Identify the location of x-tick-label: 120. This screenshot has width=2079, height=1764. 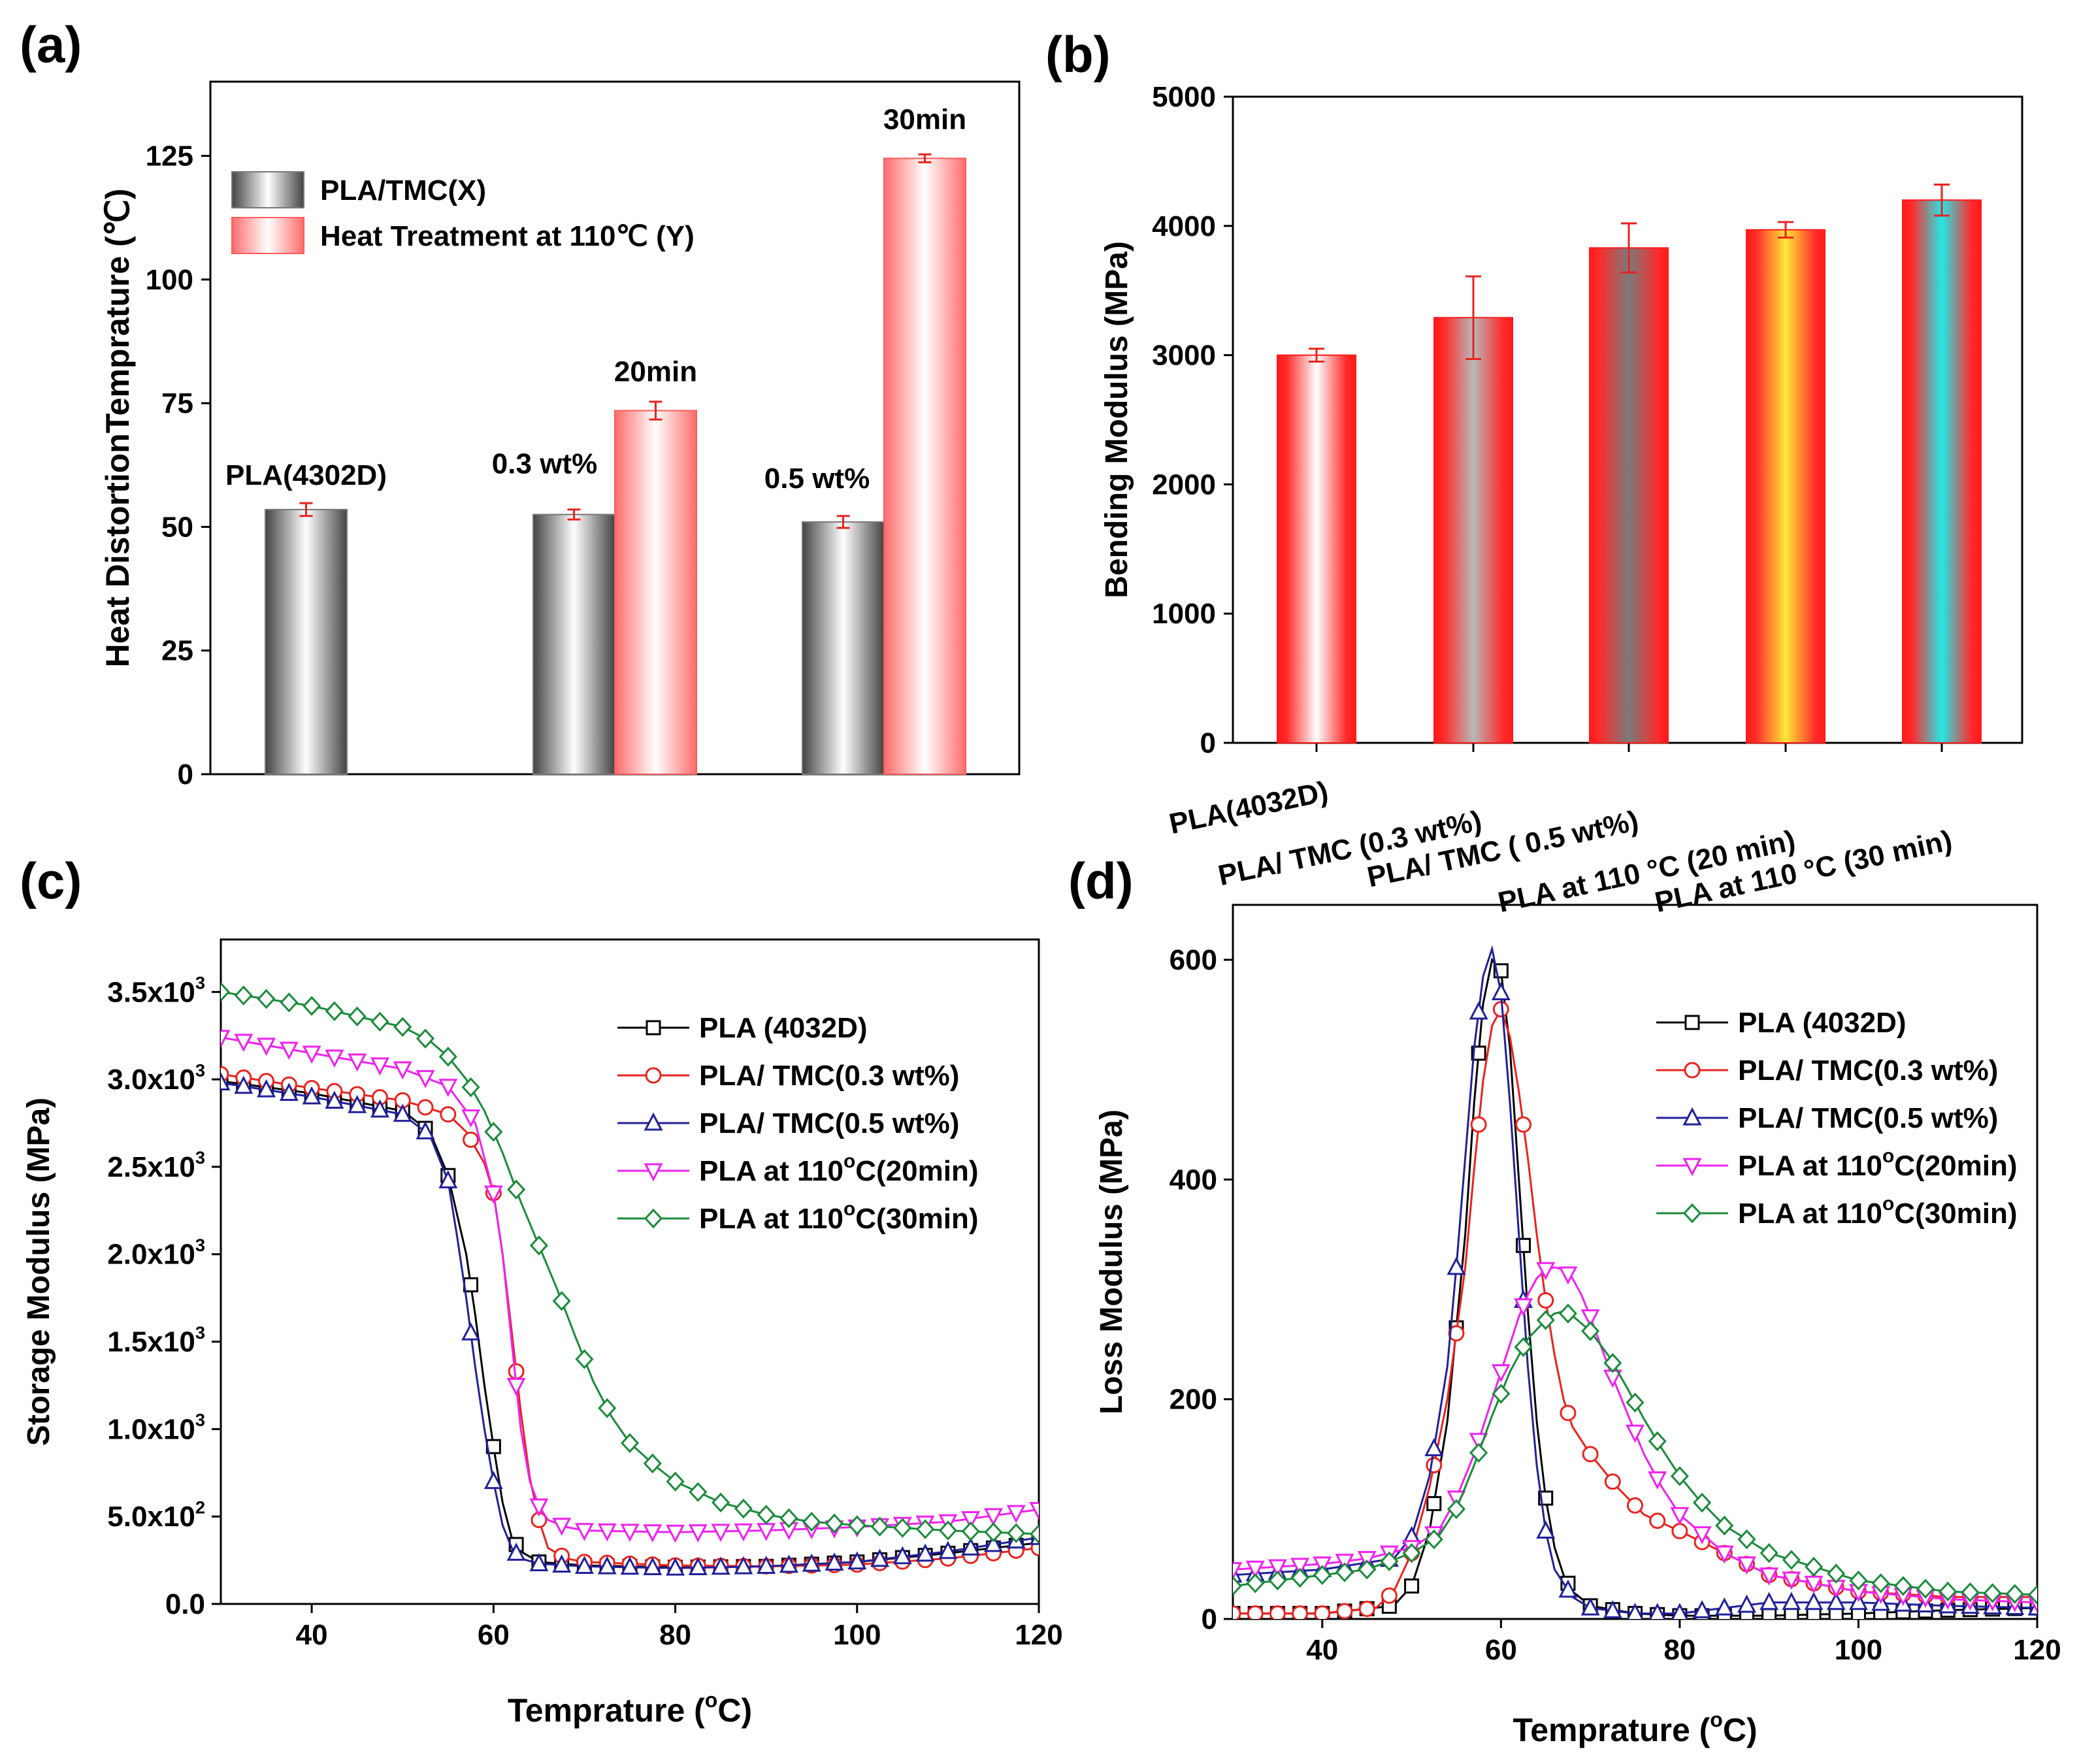
(2037, 1650).